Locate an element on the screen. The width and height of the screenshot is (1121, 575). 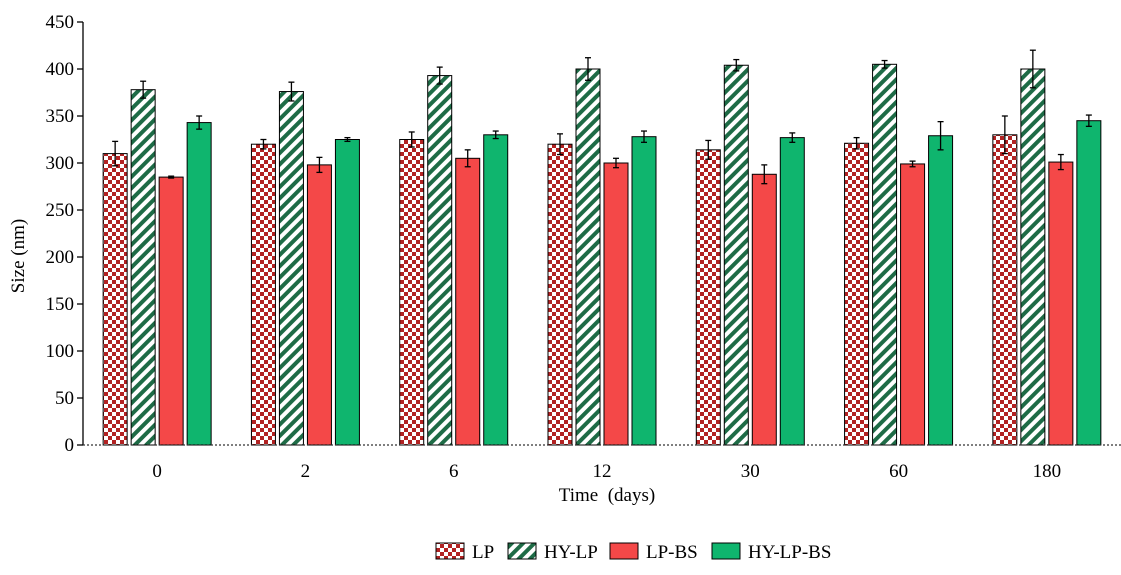
legend-label: LP is located at coordinates (483, 552).